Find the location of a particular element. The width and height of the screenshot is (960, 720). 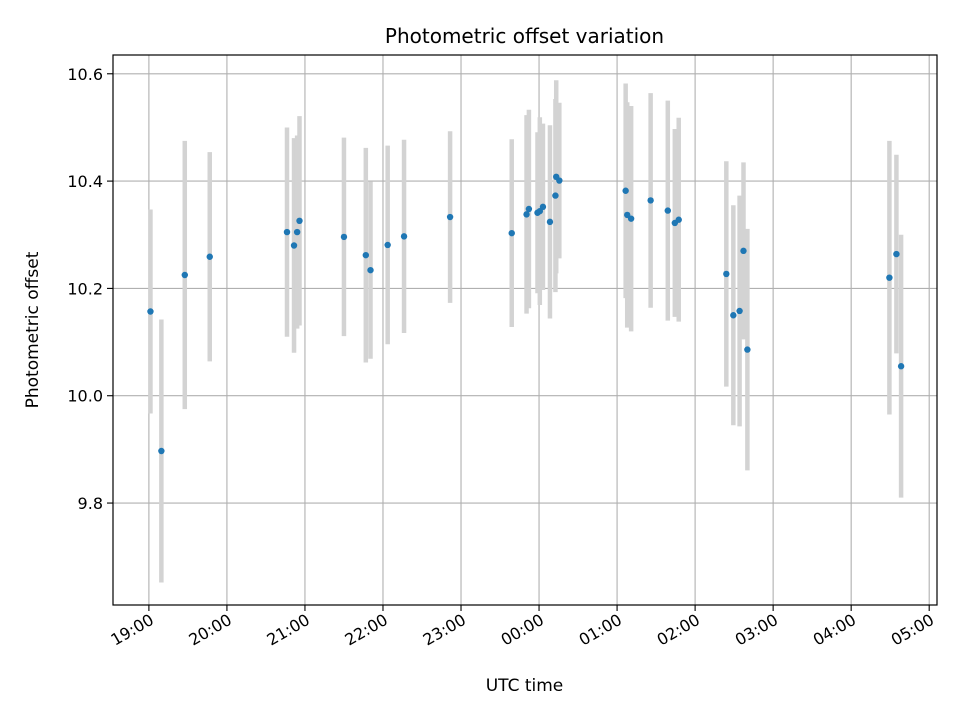

chart-title: Photometric offset variation is located at coordinates (524, 36).